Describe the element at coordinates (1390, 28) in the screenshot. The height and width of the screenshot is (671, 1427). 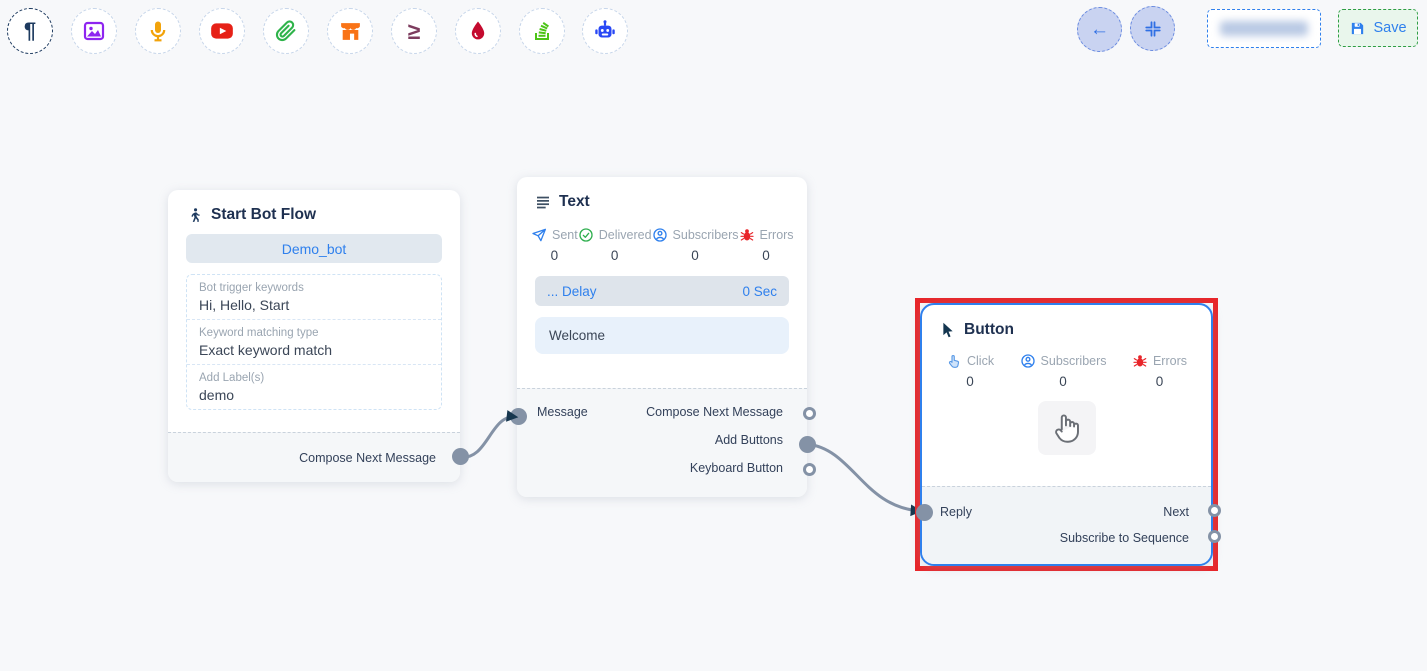
I see `save-label: Save` at that location.